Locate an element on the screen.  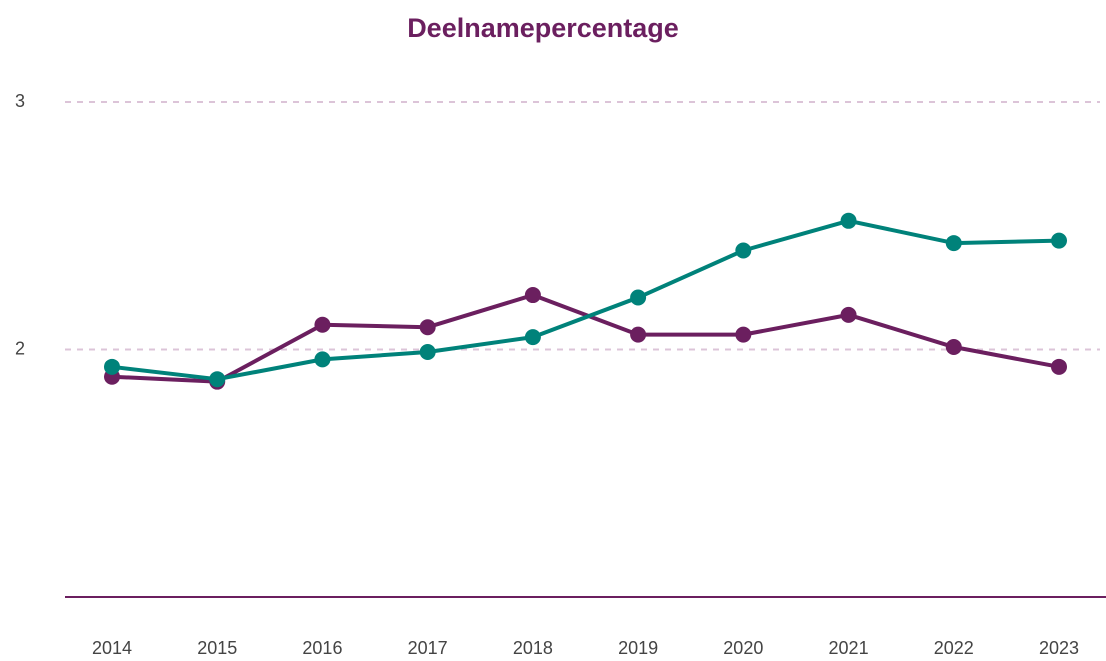
x-tick-label: 2022 is located at coordinates (954, 648).